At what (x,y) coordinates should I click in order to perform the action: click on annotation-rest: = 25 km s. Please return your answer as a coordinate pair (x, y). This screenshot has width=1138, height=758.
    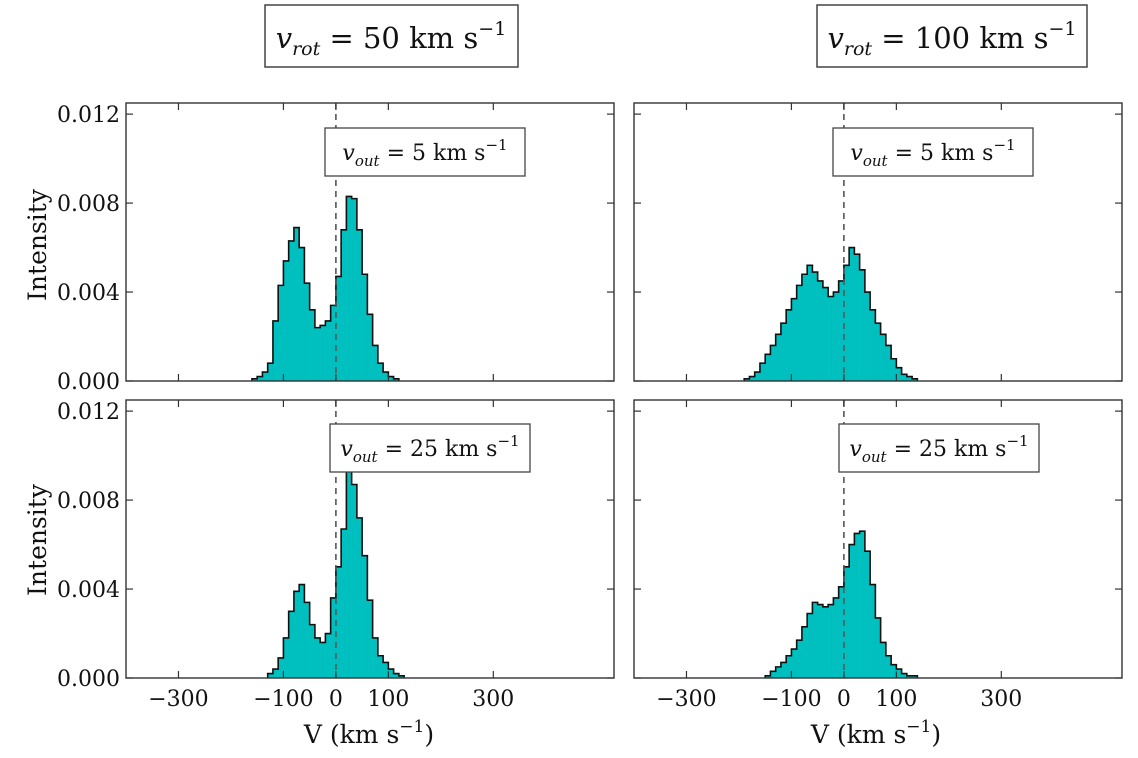
    Looking at the image, I should click on (947, 449).